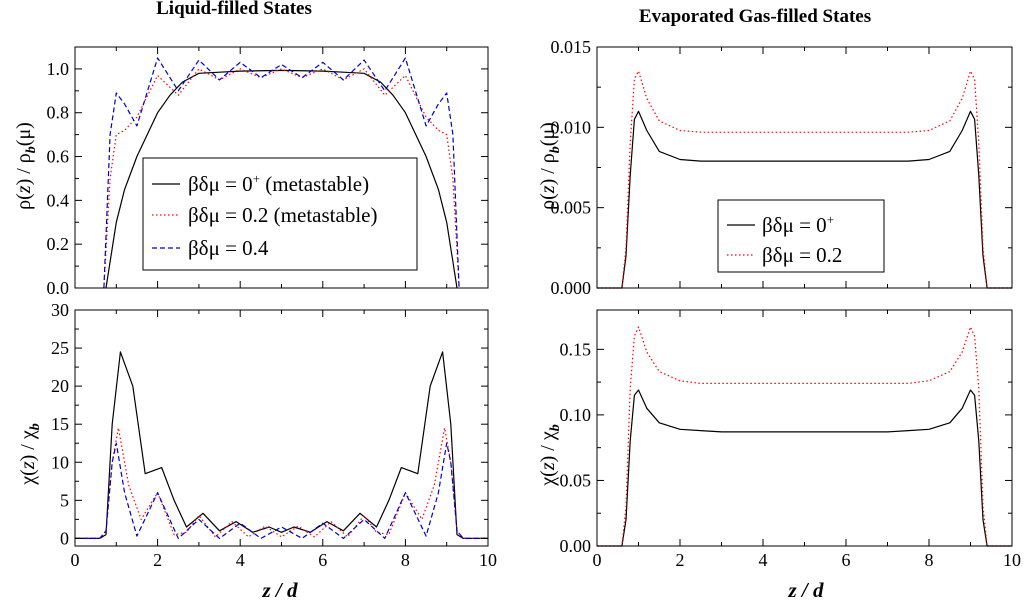 The width and height of the screenshot is (1025, 603). What do you see at coordinates (550, 166) in the screenshot?
I see `gas-density-ylabel: ρ(z) / ρb(μ)` at bounding box center [550, 166].